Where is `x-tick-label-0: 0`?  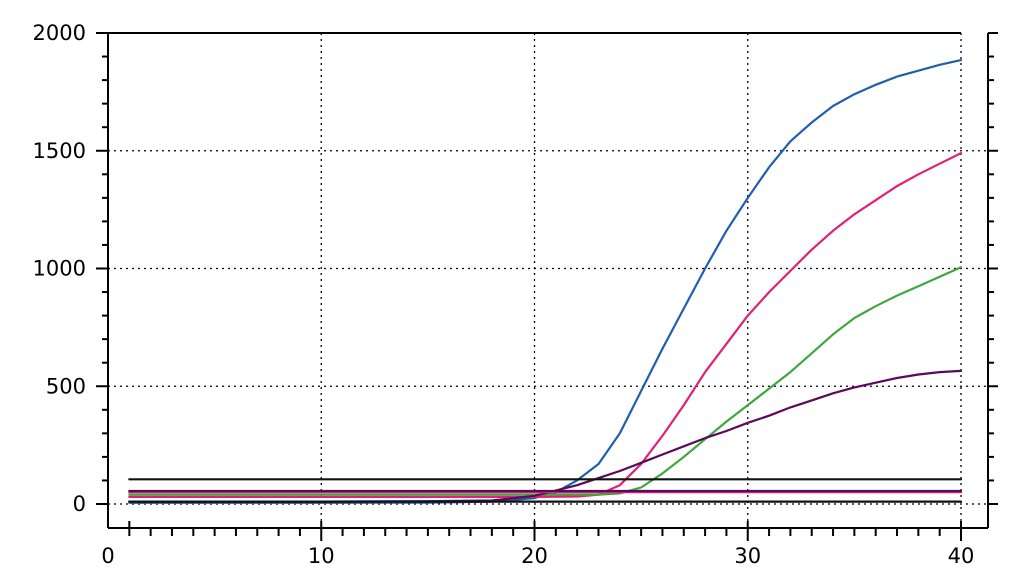 x-tick-label-0: 0 is located at coordinates (107, 556).